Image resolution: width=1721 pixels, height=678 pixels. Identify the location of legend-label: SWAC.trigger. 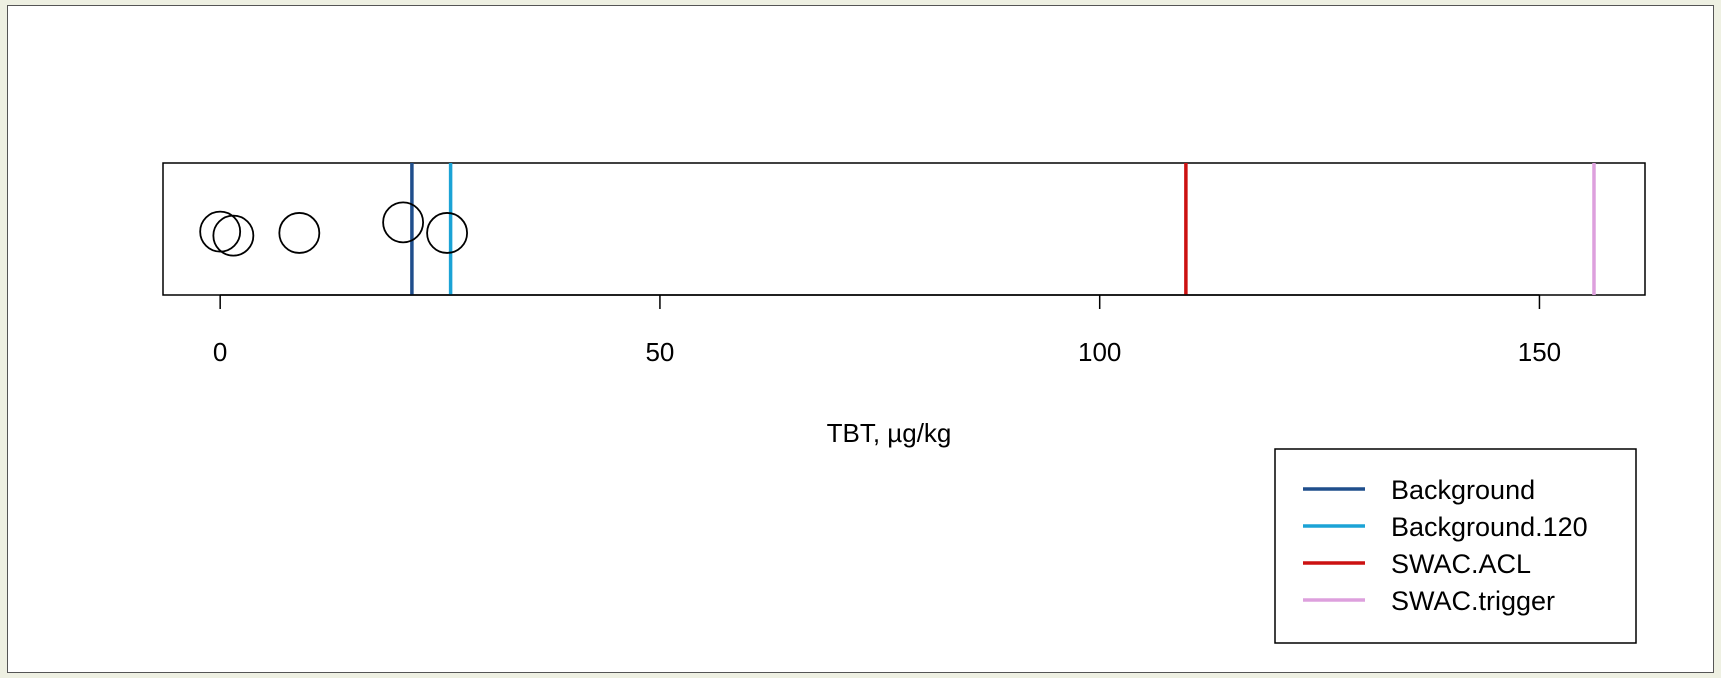
(1473, 601).